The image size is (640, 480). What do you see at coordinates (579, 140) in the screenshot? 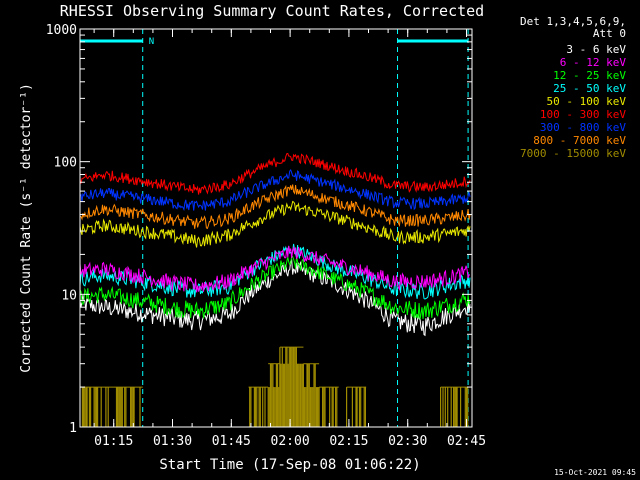
I see `legend-entry-7: 800 - 7000 keV` at bounding box center [579, 140].